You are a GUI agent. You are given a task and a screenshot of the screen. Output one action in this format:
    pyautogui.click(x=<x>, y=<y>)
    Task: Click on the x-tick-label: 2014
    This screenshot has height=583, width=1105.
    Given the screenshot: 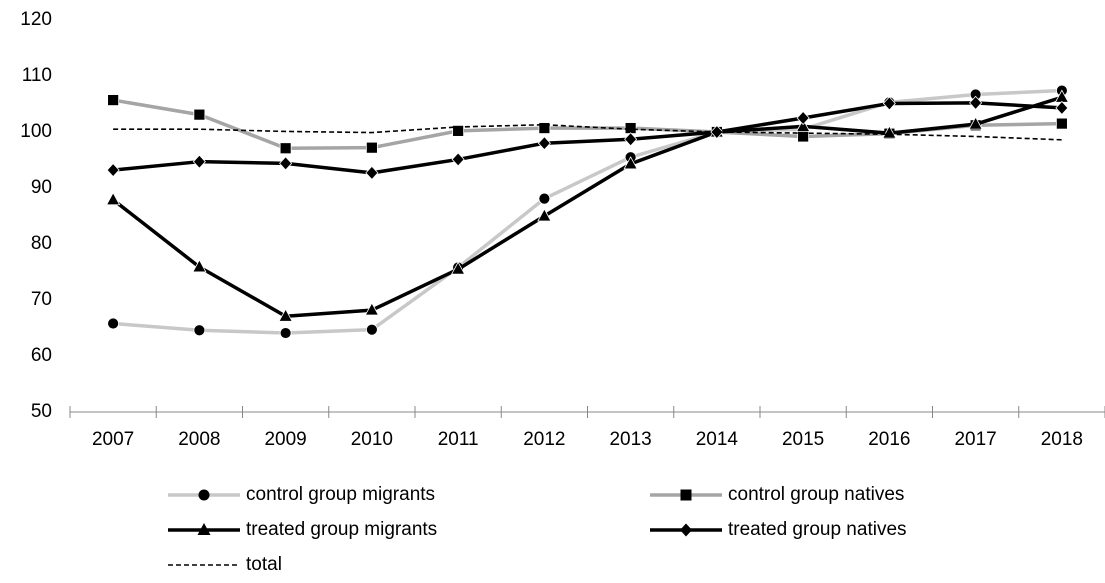 What is the action you would take?
    pyautogui.click(x=717, y=439)
    